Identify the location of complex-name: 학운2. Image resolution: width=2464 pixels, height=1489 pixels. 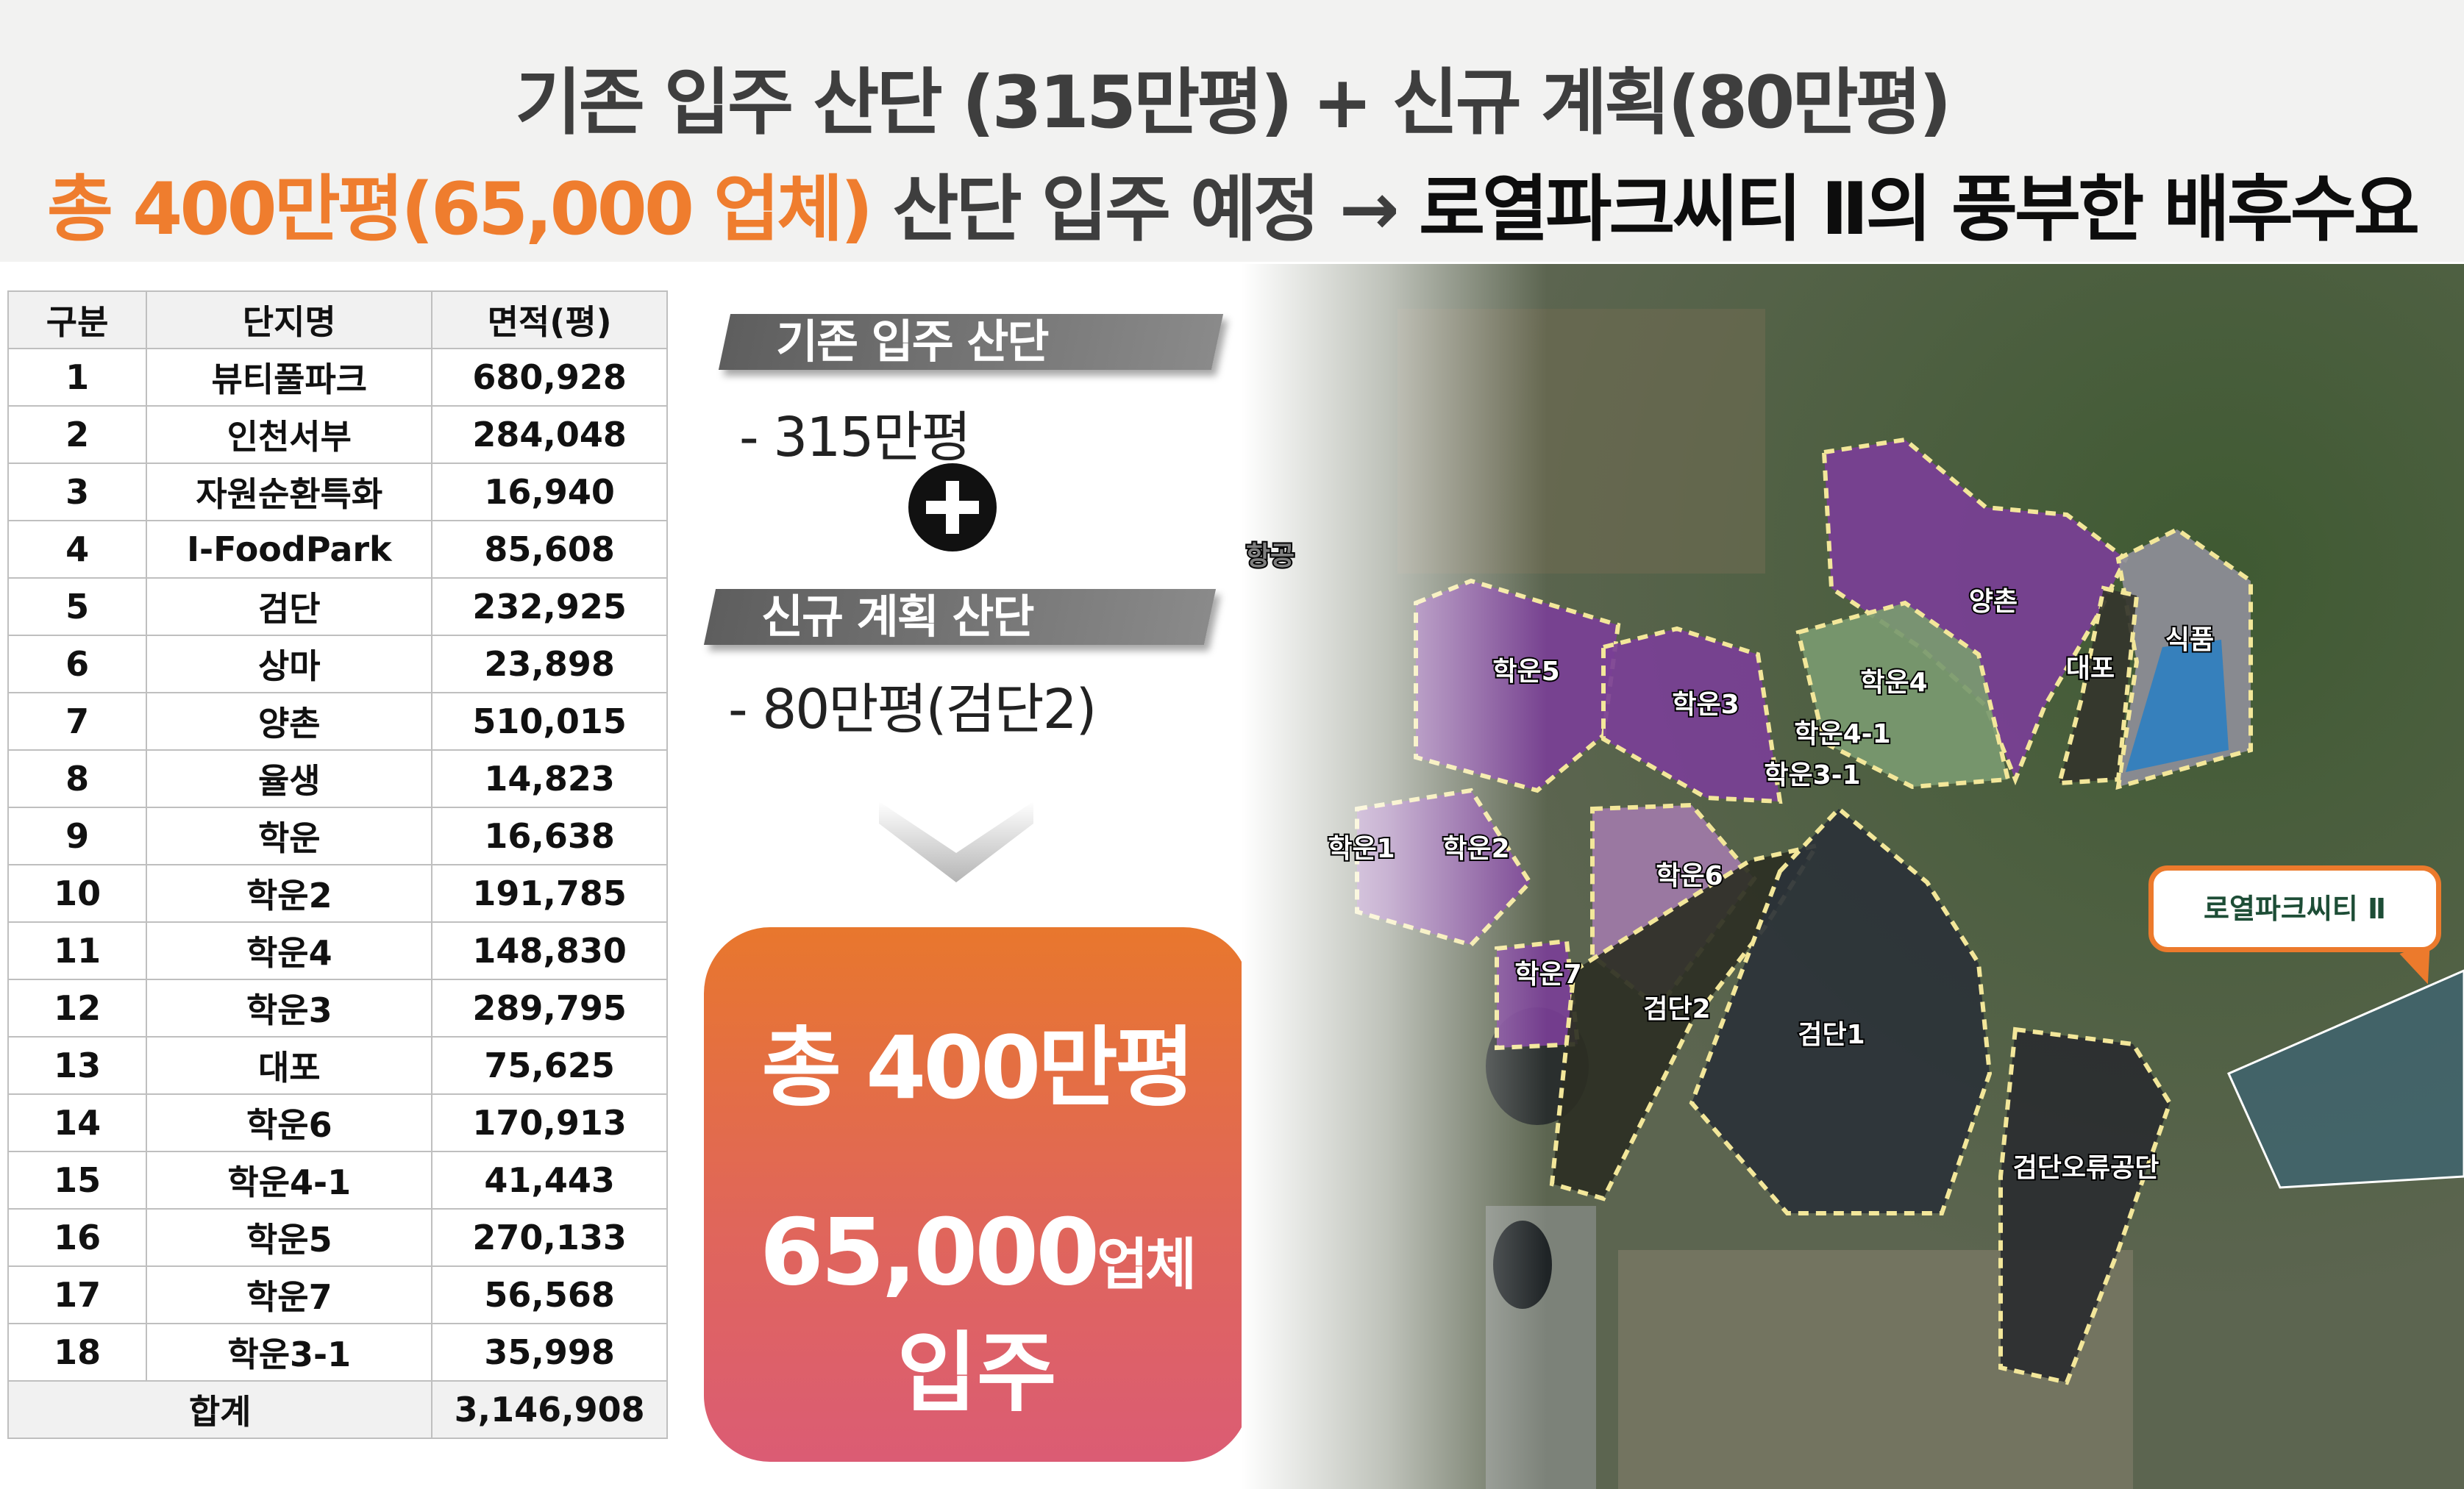
(289, 894).